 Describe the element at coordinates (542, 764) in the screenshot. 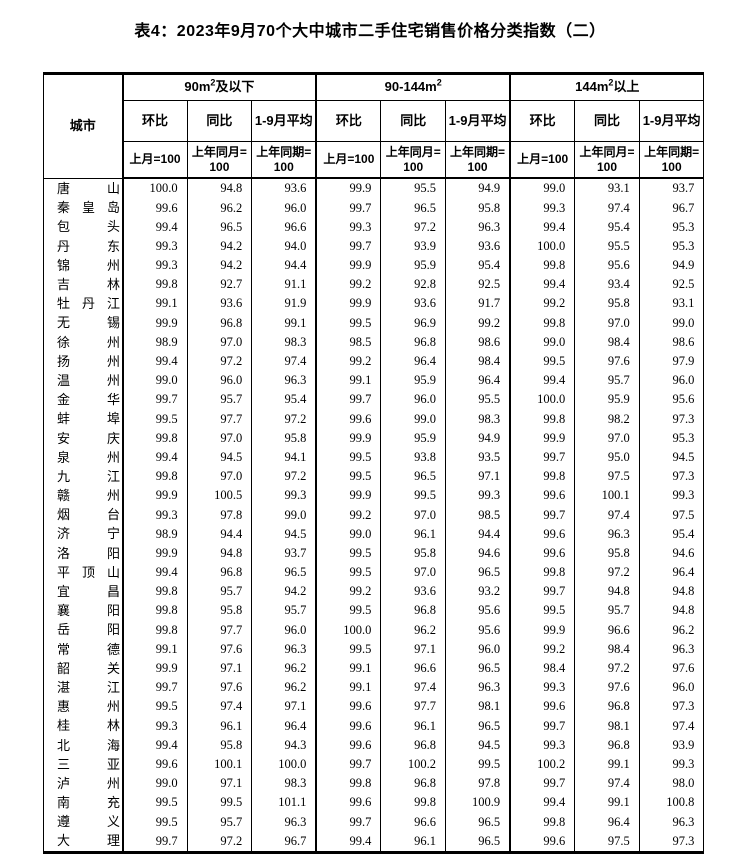

I see `index-value-cell: 100.2` at that location.